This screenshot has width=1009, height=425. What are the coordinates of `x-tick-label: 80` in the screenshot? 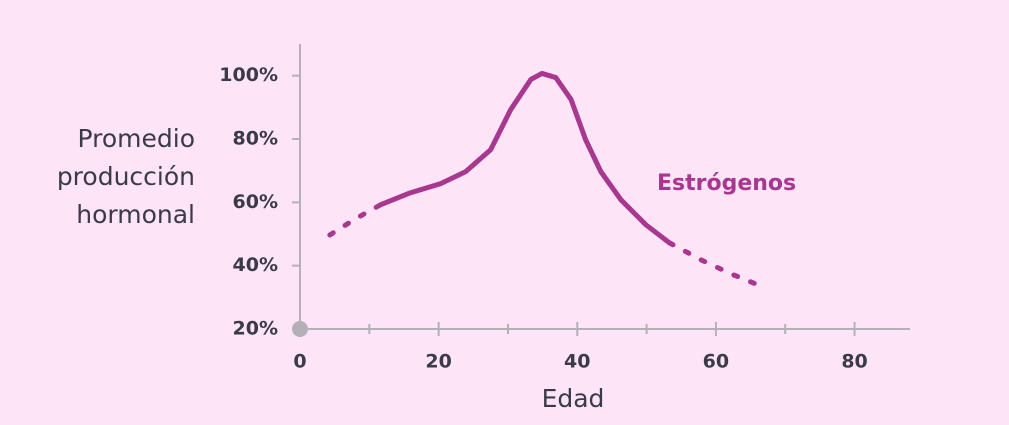 It's located at (854, 362).